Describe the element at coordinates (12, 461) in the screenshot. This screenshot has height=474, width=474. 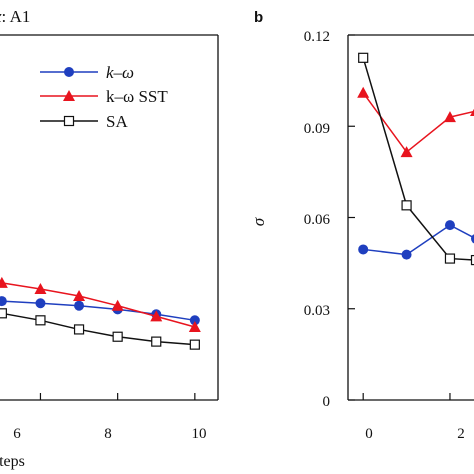
I see `panel-a-x-axis-label: teps` at that location.